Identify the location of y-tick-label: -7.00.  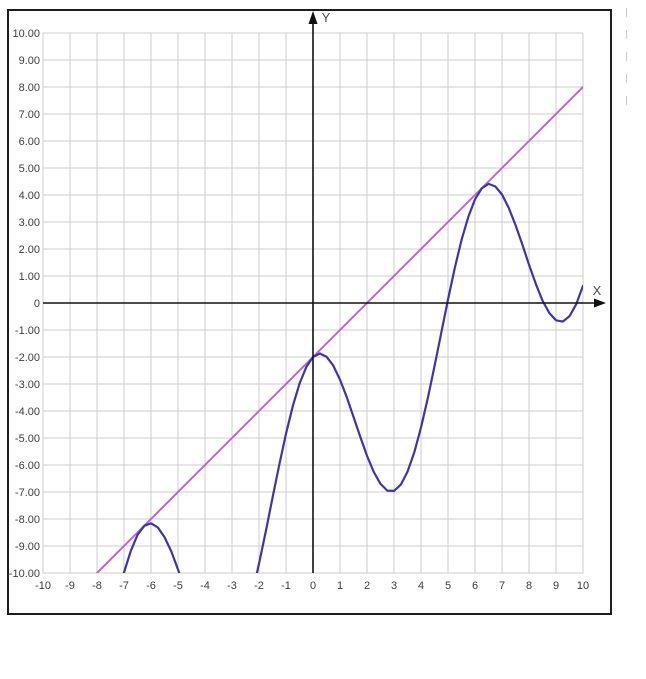
(27, 493).